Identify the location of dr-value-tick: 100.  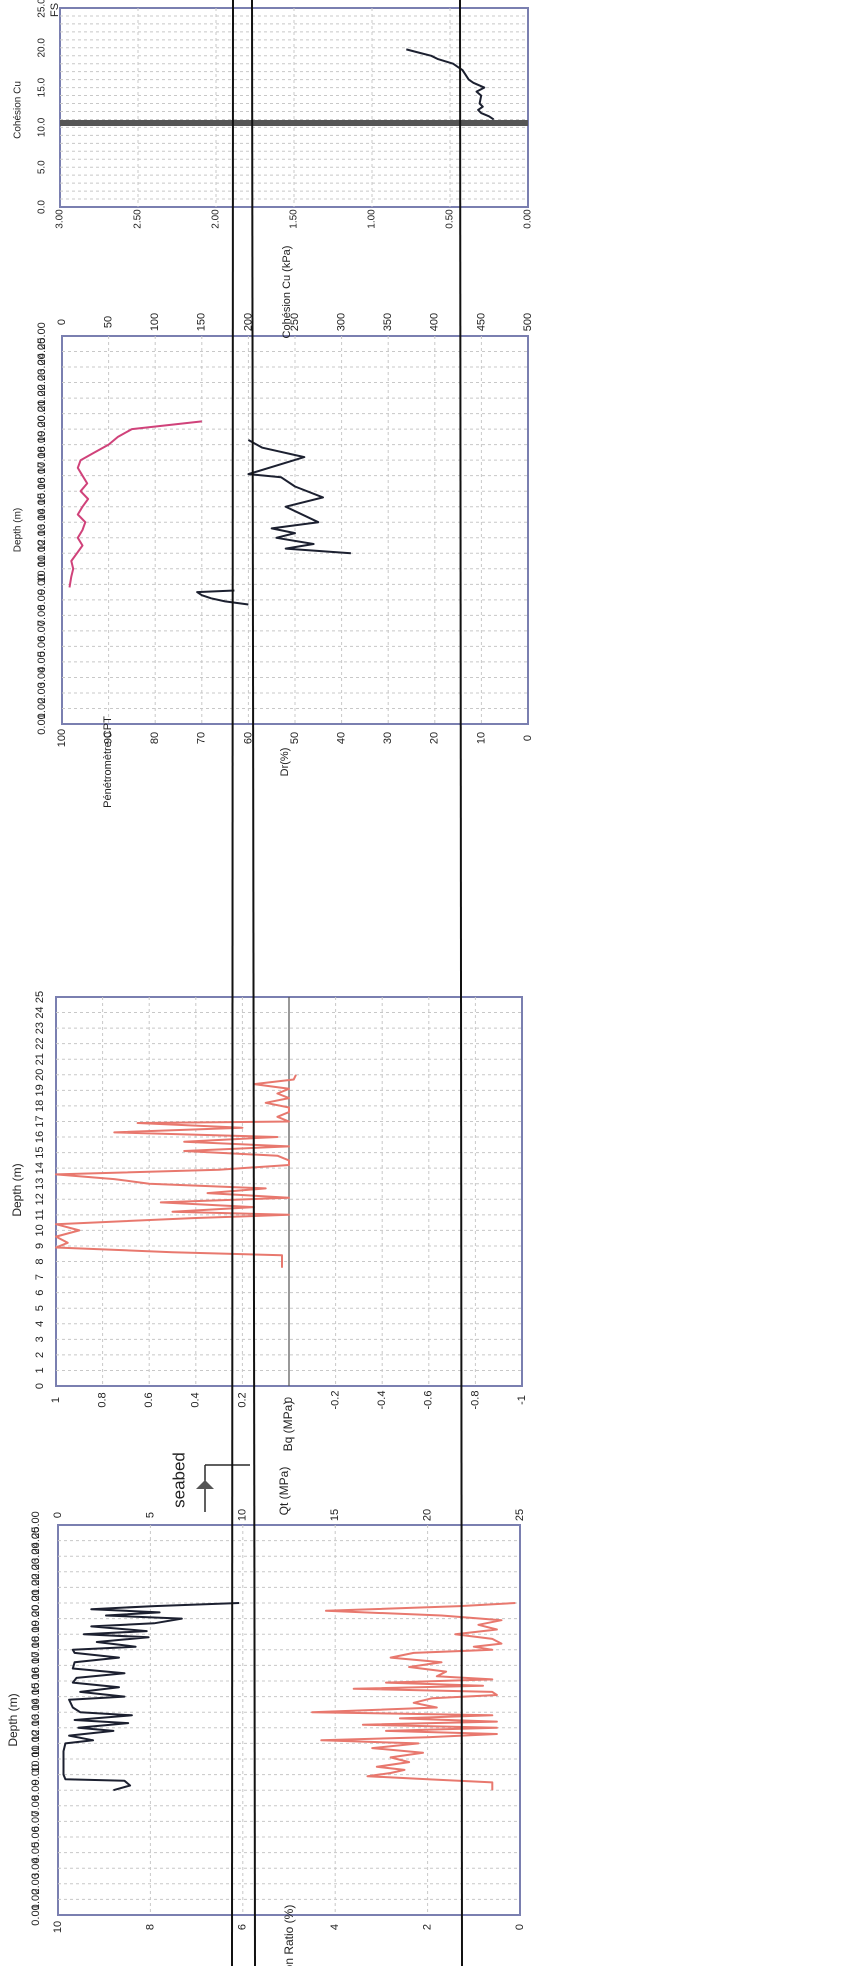
(62, 738).